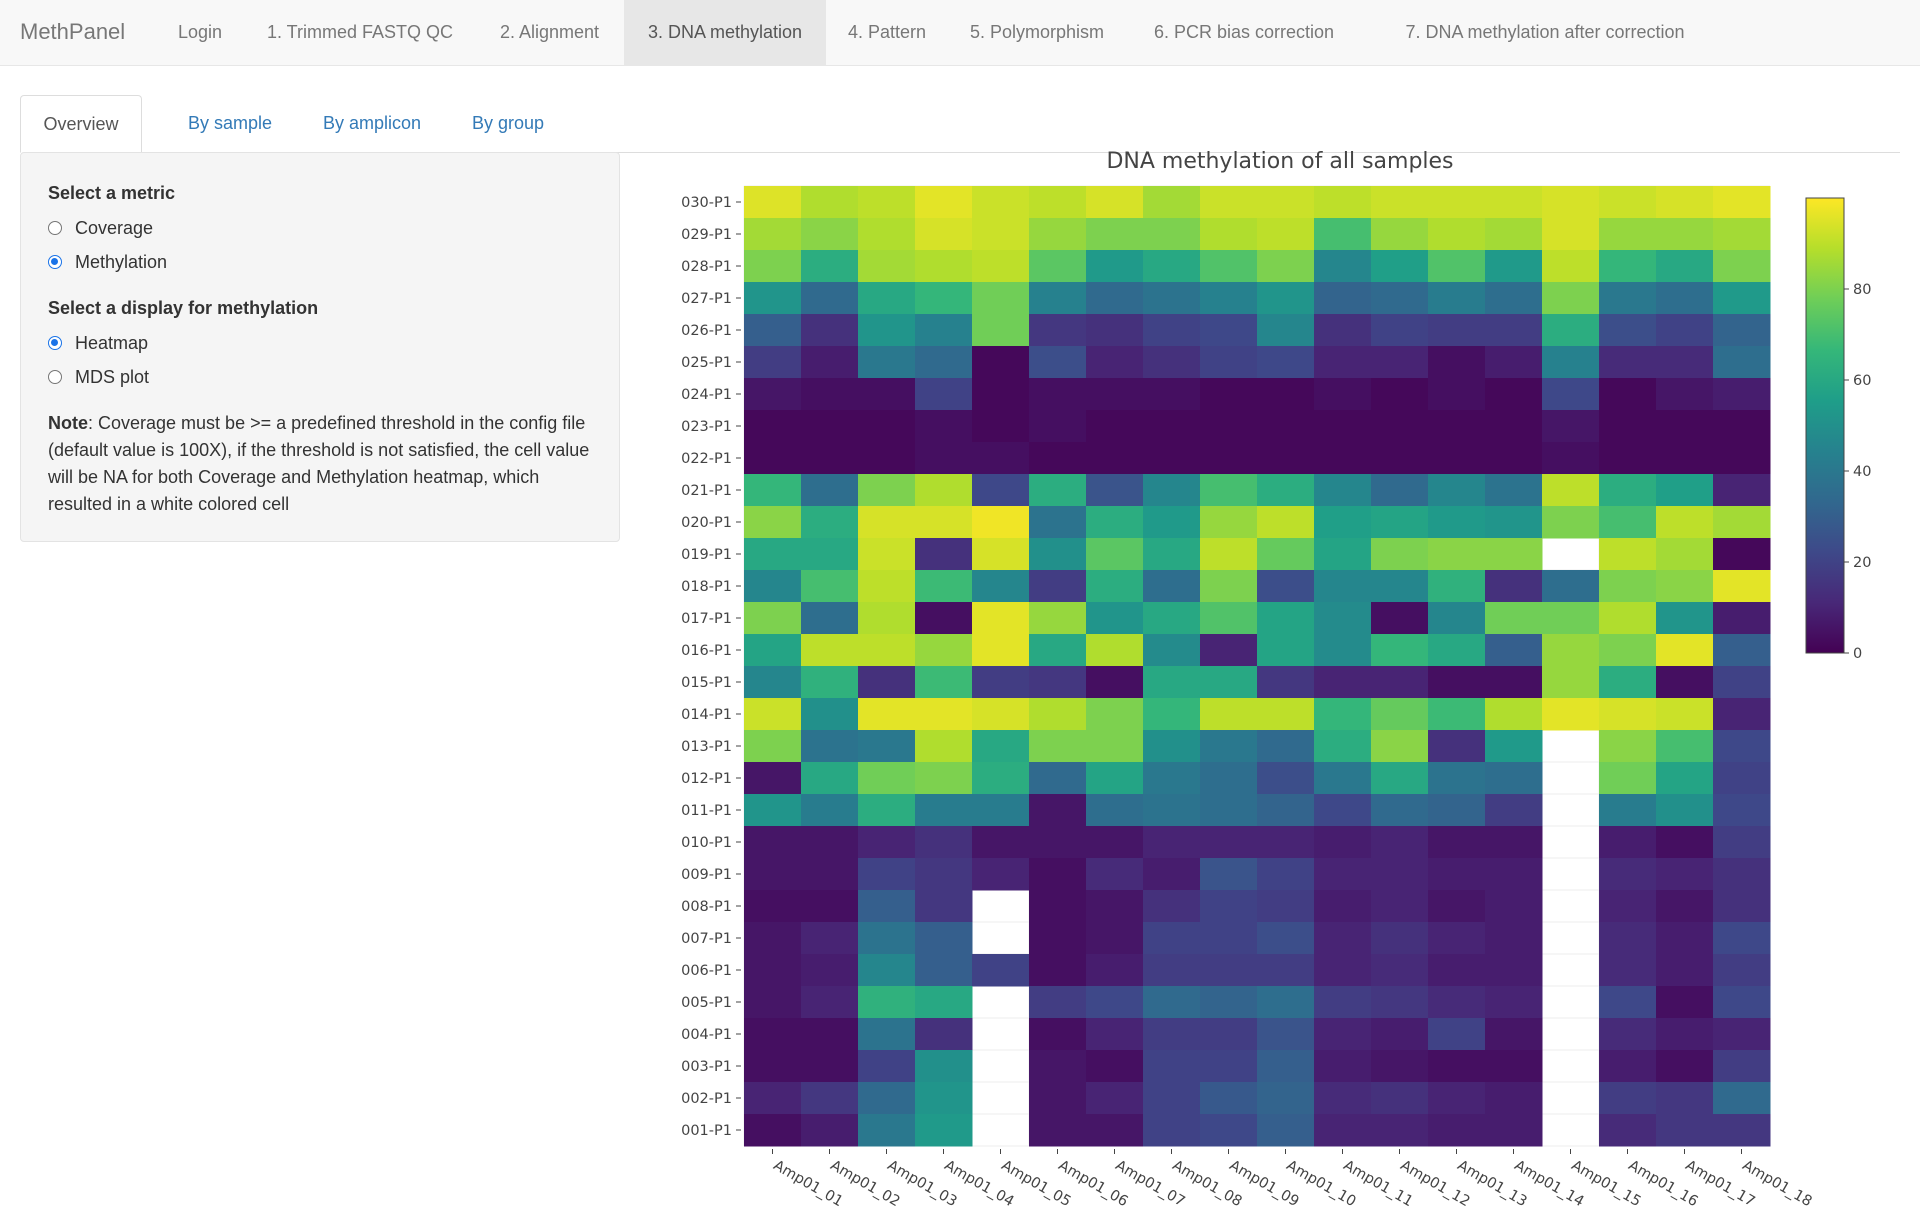  Describe the element at coordinates (960, 124) in the screenshot. I see `tab-bar: Overview By sample By amplicon By group` at that location.